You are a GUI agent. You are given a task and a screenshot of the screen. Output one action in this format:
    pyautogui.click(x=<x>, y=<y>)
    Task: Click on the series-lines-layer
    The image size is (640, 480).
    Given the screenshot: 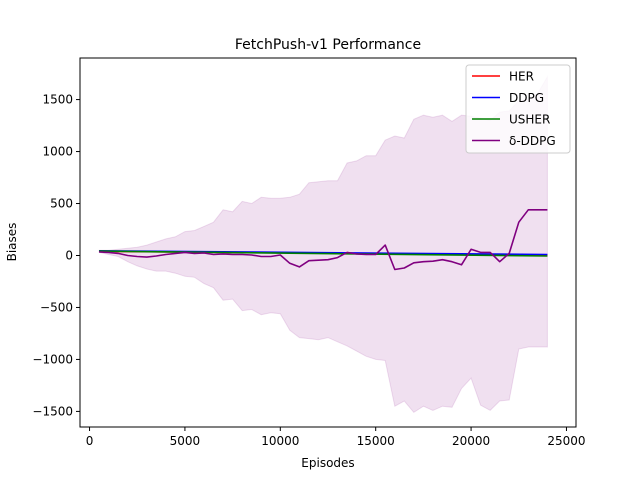 What is the action you would take?
    pyautogui.click(x=323, y=240)
    